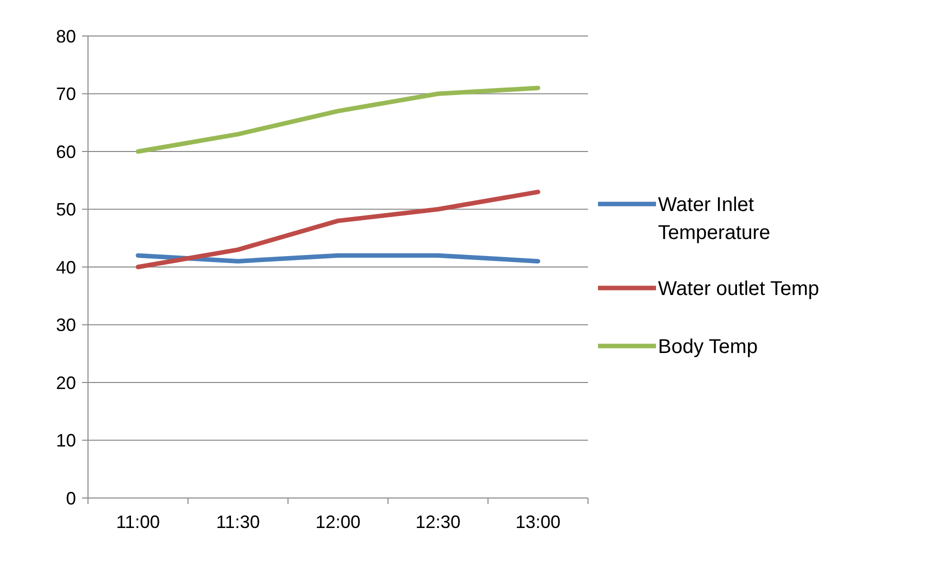 The height and width of the screenshot is (565, 933). Describe the element at coordinates (739, 289) in the screenshot. I see `legend-label: Water outlet Temp` at that location.